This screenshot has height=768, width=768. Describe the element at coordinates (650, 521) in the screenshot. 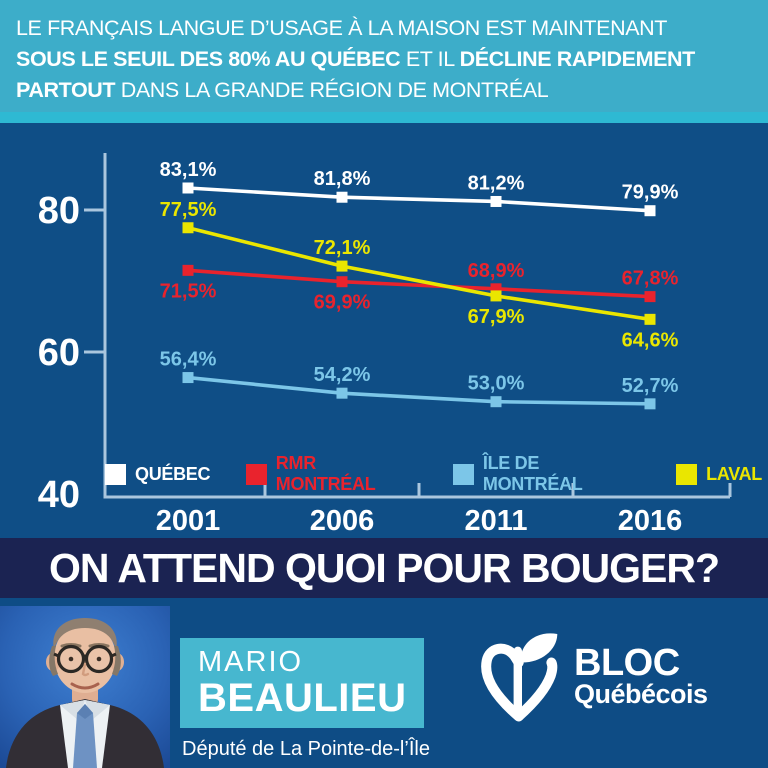

I see `x-tick-label: 2016` at that location.